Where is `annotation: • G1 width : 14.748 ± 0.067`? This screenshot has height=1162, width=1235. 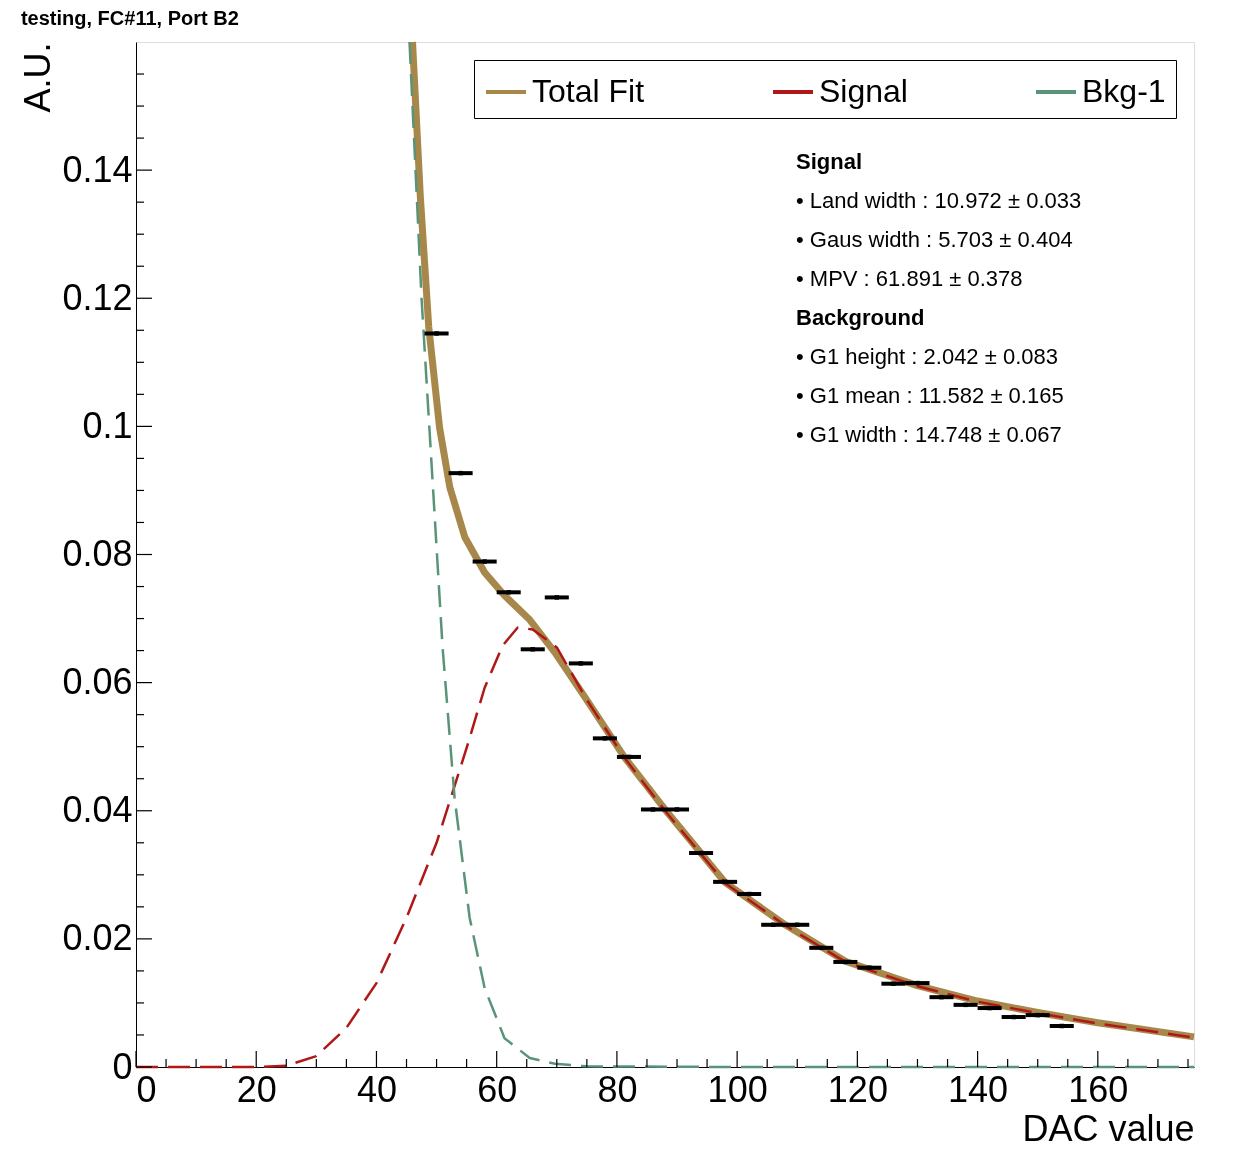 annotation: • G1 width : 14.748 ± 0.067 is located at coordinates (929, 434).